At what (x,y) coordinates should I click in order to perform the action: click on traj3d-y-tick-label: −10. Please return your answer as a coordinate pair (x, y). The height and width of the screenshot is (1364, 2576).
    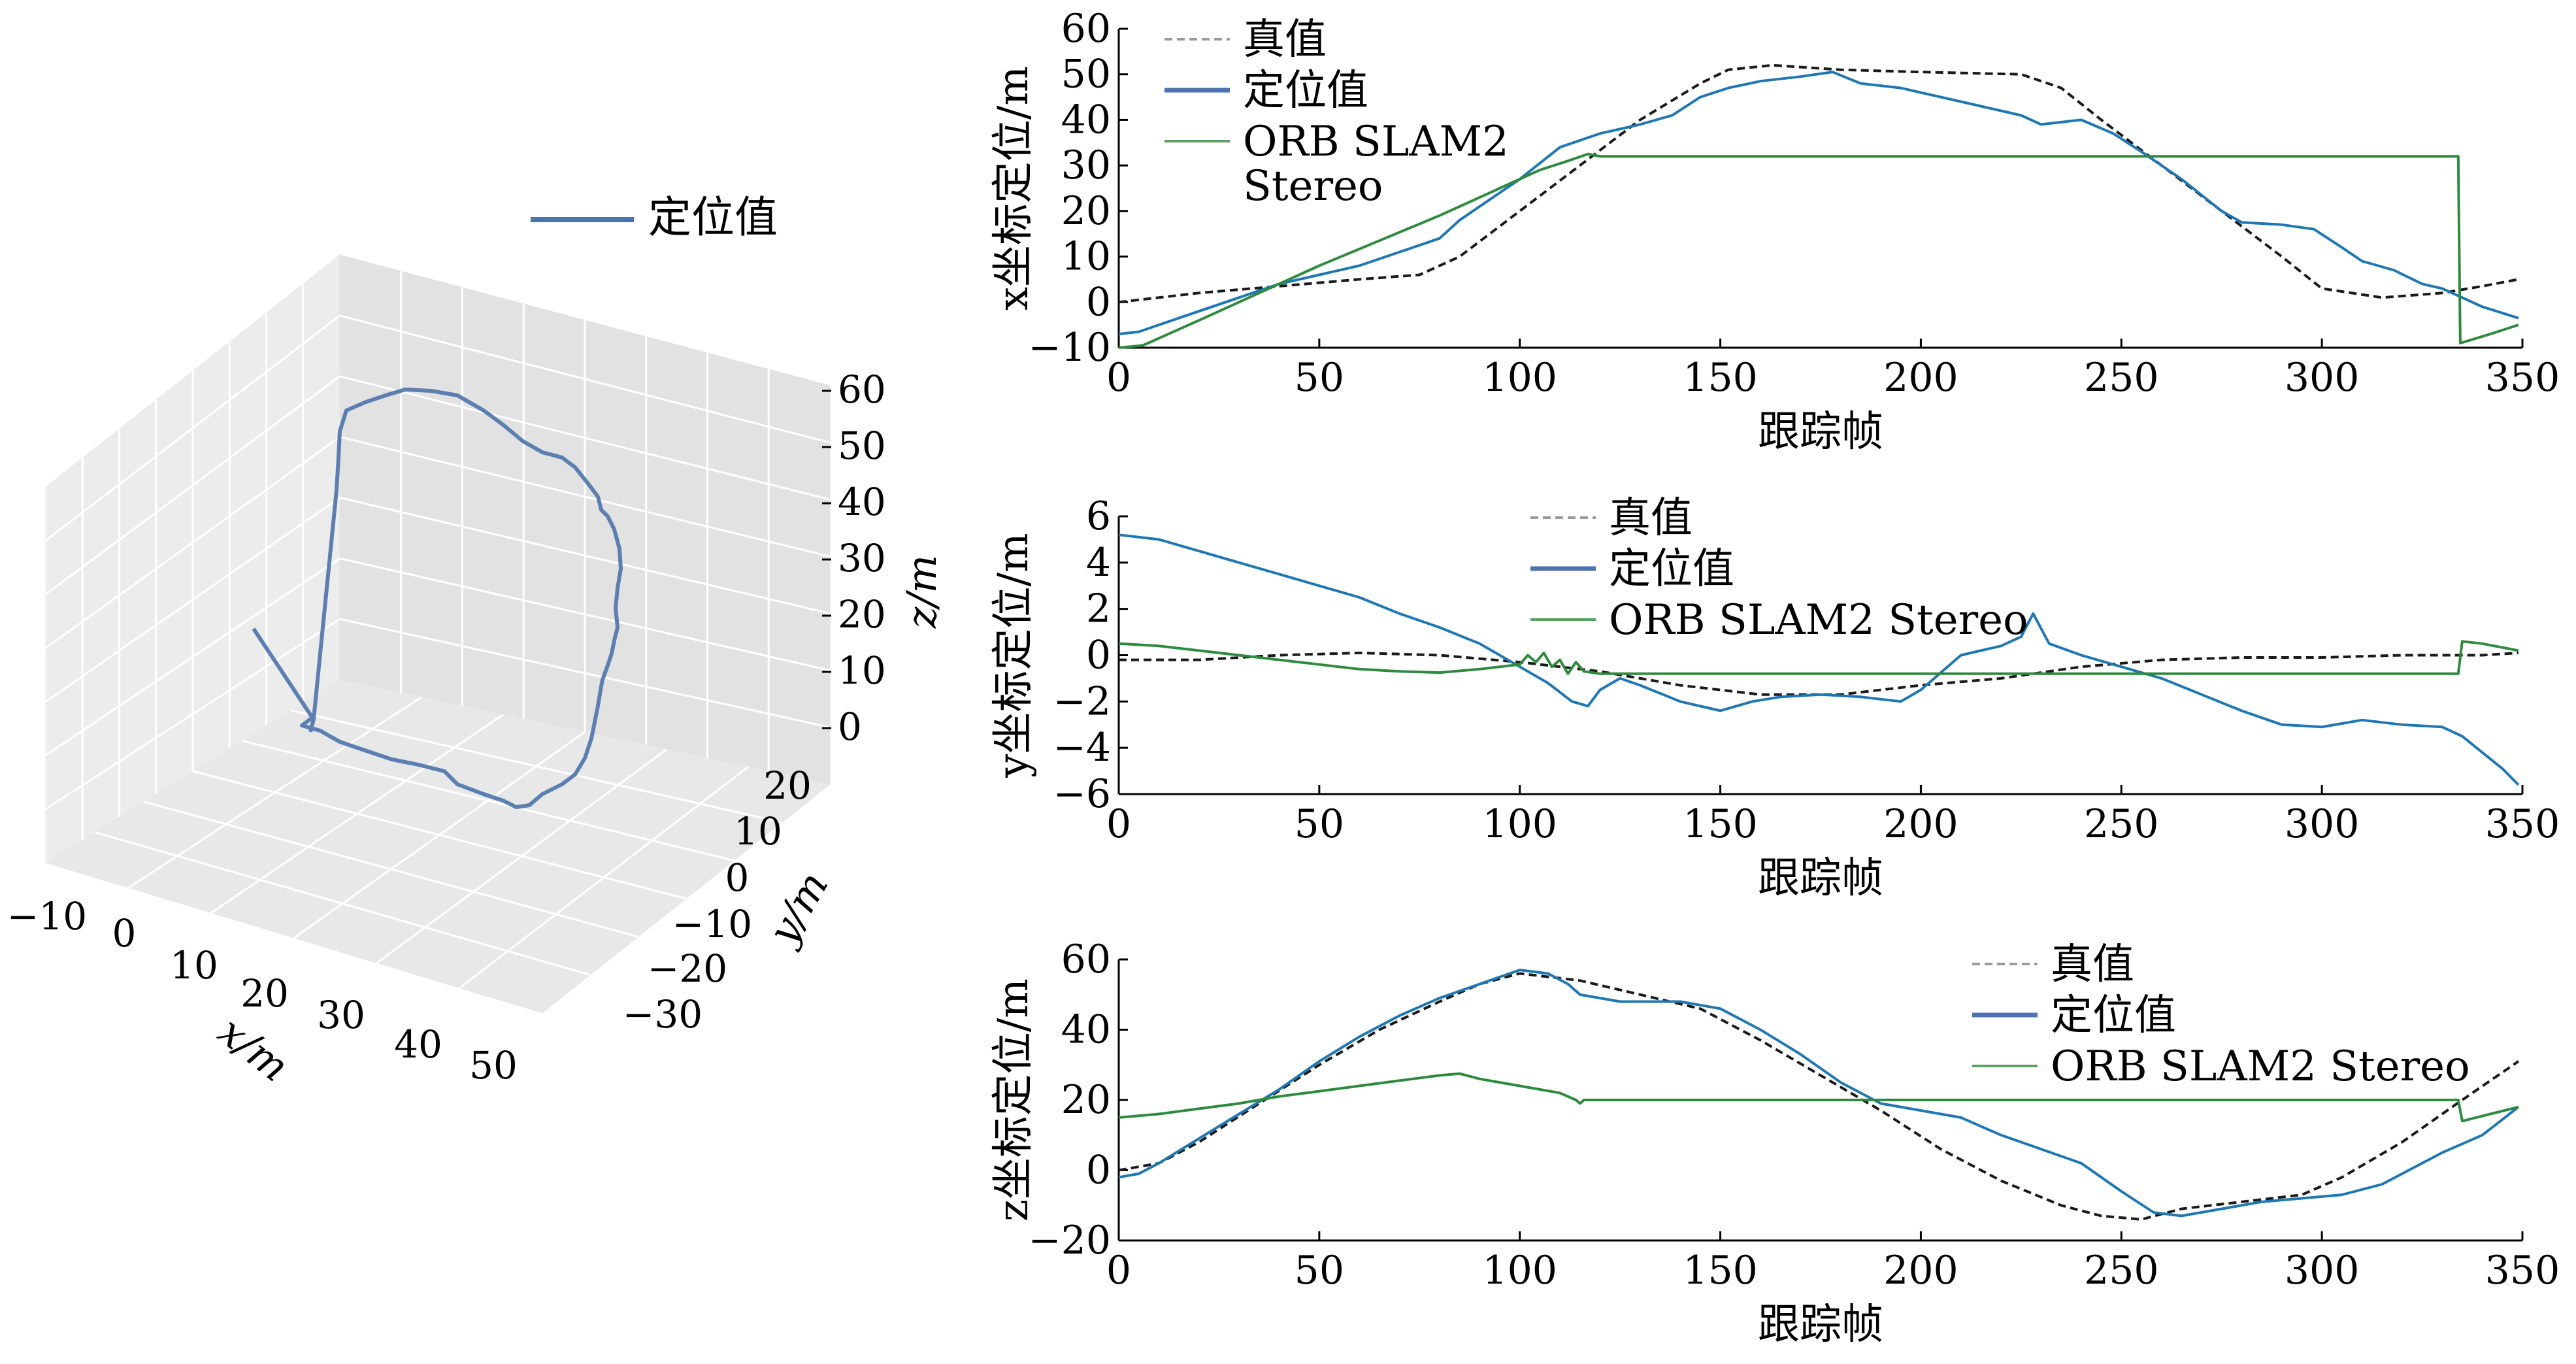
    Looking at the image, I should click on (712, 924).